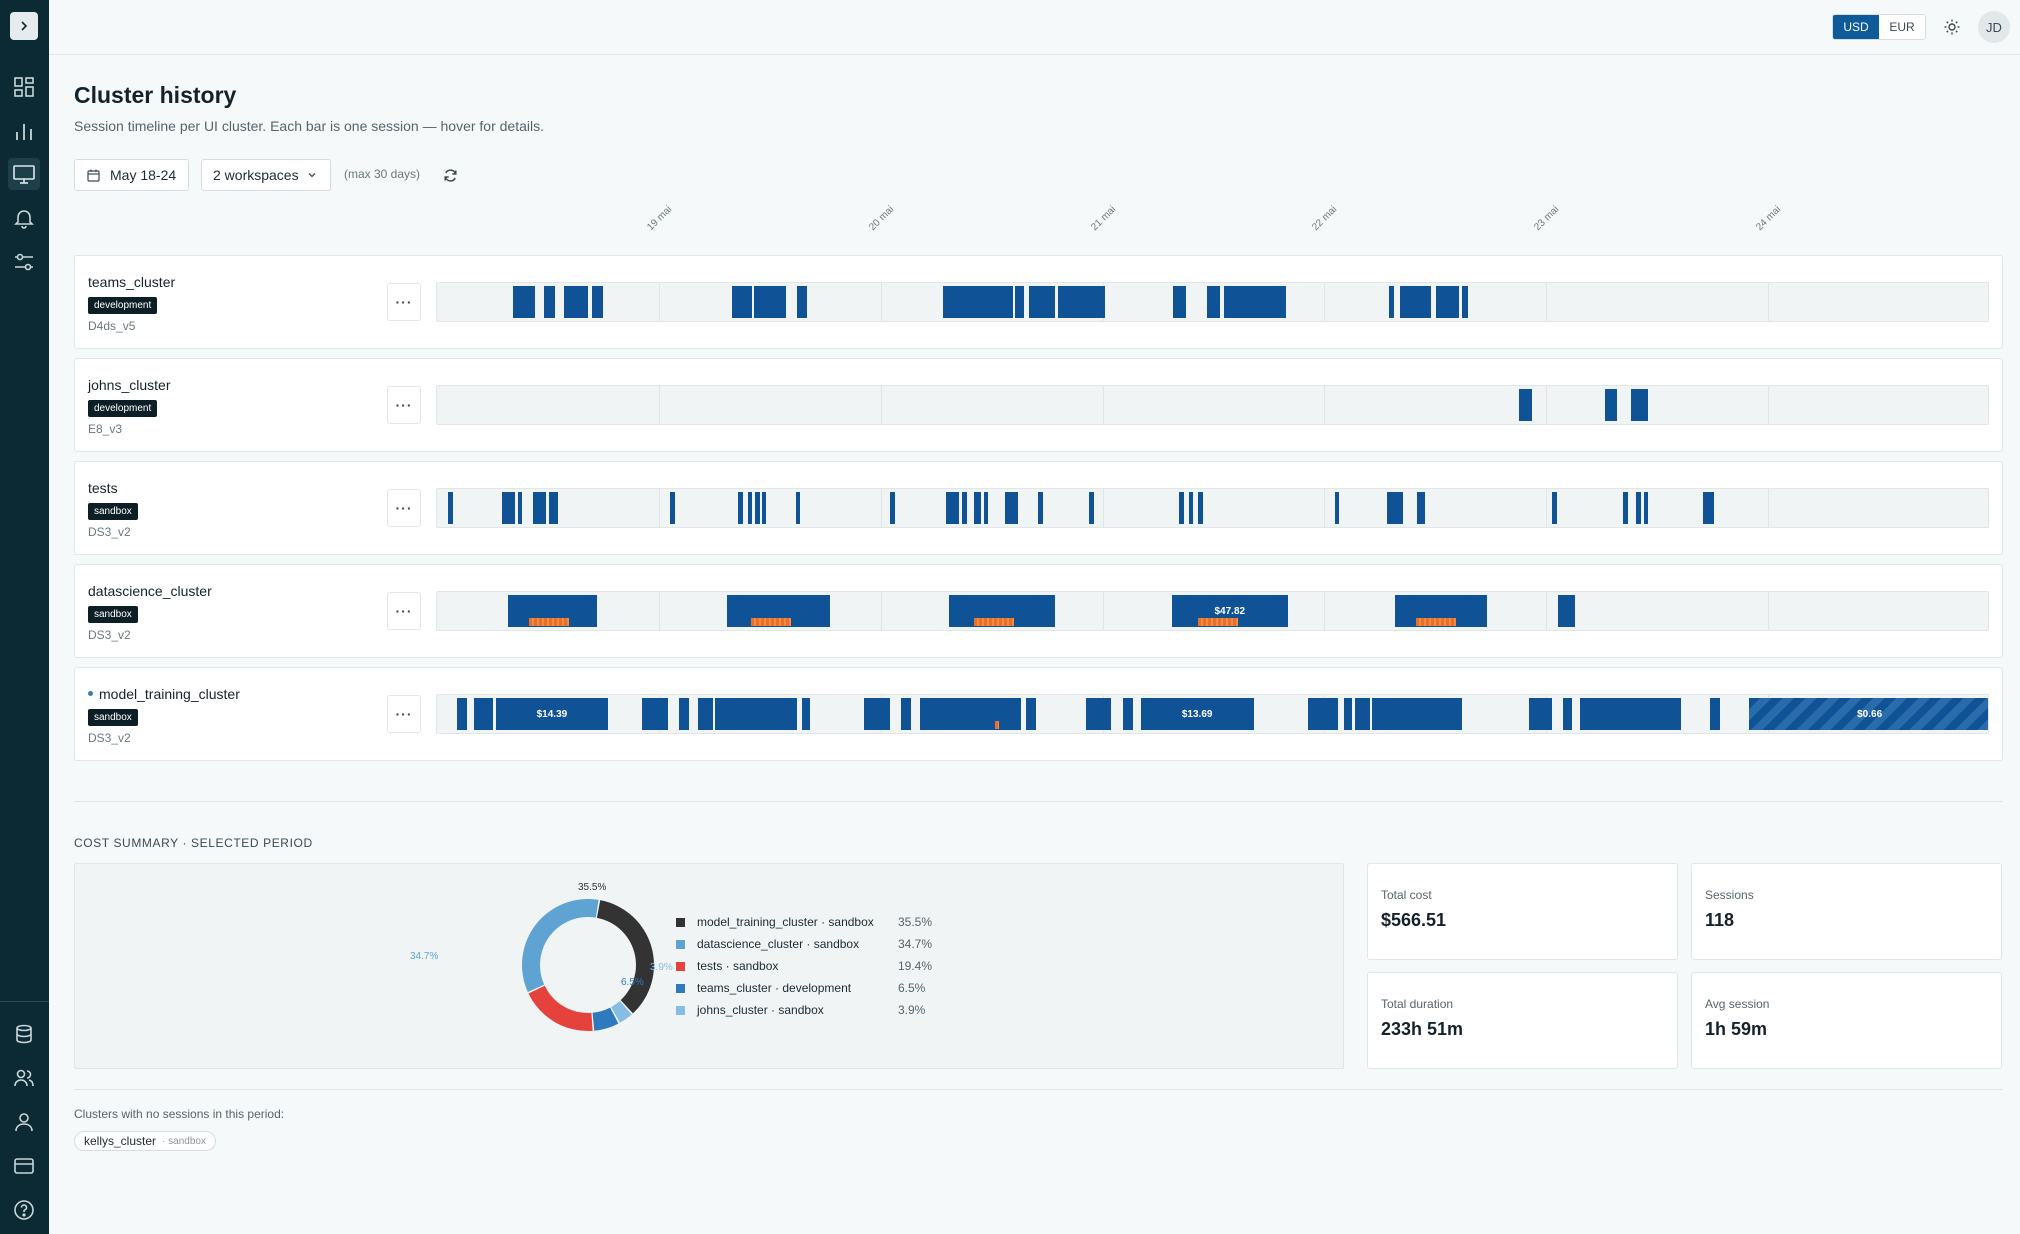 The width and height of the screenshot is (2020, 1234). I want to click on session-bar: $14.39, so click(552, 714).